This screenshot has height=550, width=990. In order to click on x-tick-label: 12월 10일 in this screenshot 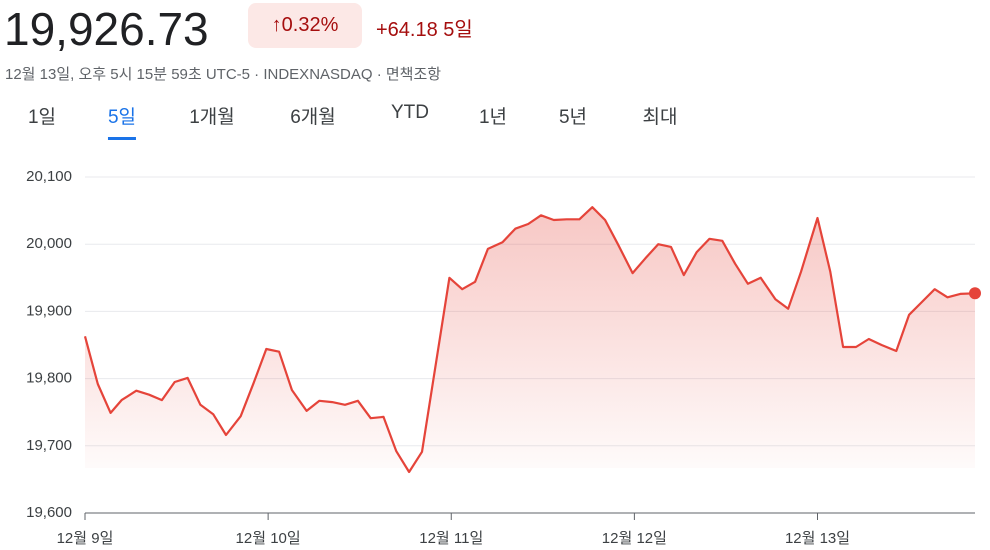, I will do `click(268, 538)`.